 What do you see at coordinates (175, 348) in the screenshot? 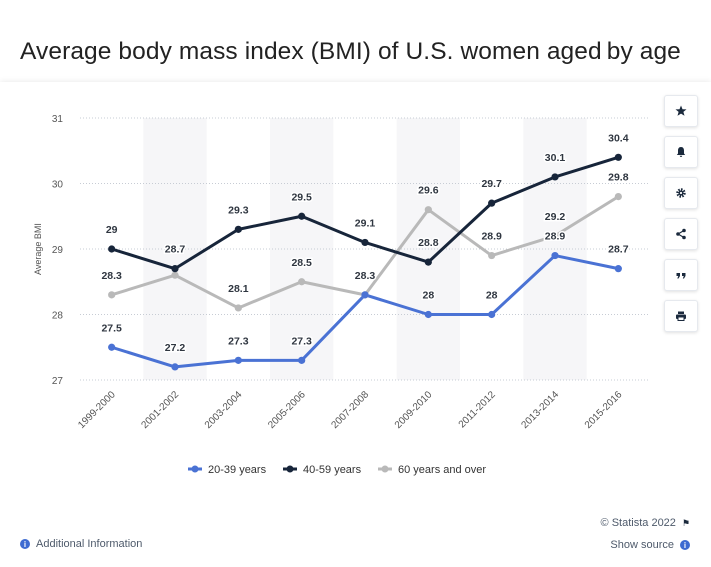
I see `data-label: 27.2` at bounding box center [175, 348].